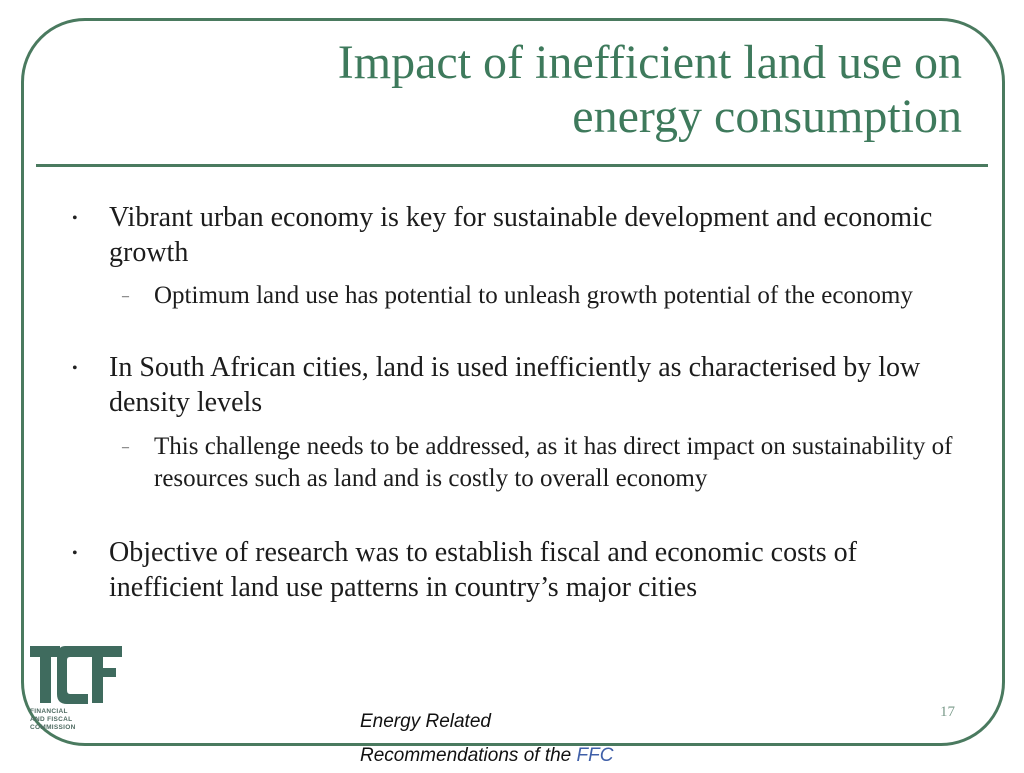 This screenshot has width=1024, height=773. I want to click on footer-ffc-text: FFC, so click(592, 755).